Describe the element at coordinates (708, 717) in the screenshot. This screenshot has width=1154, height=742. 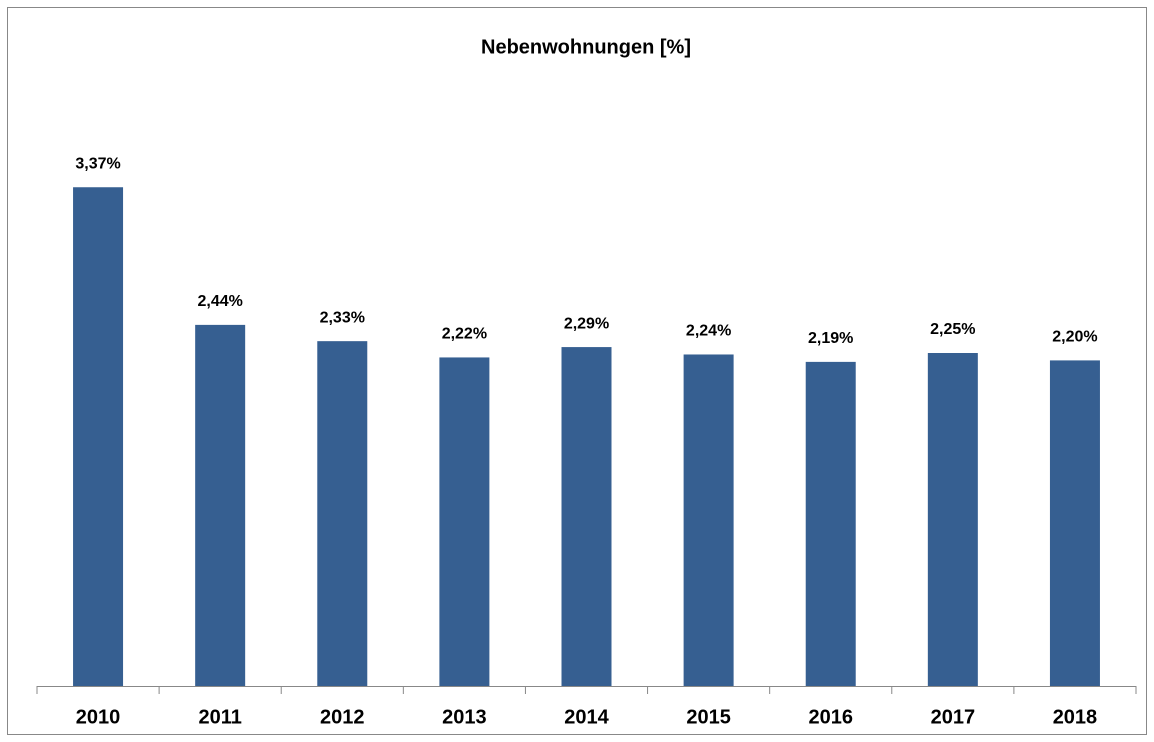
I see `x-tick-label: 2015` at that location.